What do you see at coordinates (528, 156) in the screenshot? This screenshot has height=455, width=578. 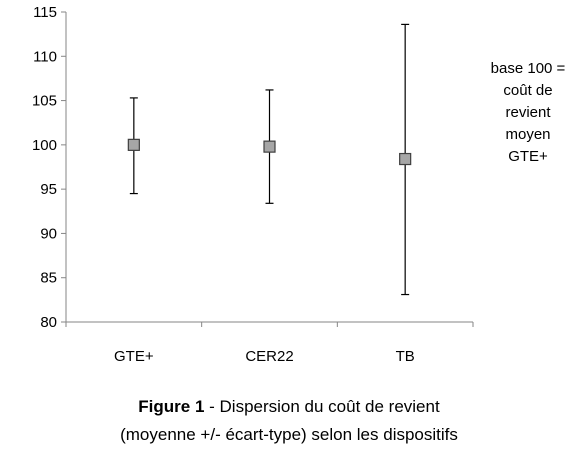 I see `base-note-line: GTE+` at bounding box center [528, 156].